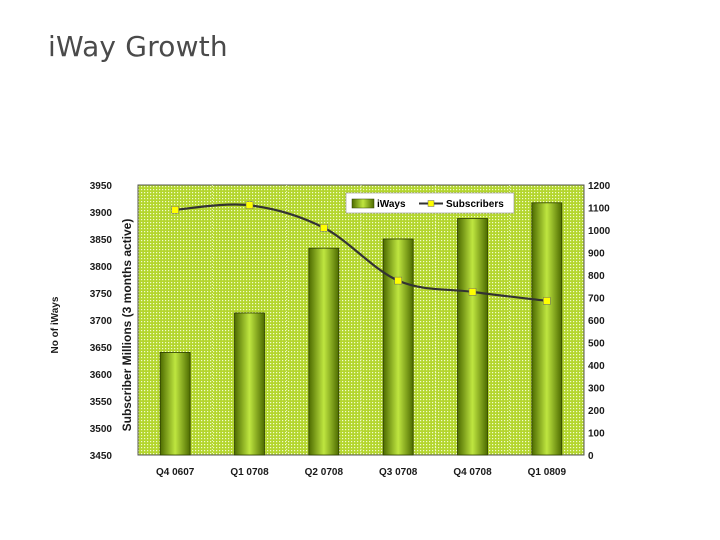 The image size is (720, 540). What do you see at coordinates (101, 240) in the screenshot?
I see `left-tick-label: 3850` at bounding box center [101, 240].